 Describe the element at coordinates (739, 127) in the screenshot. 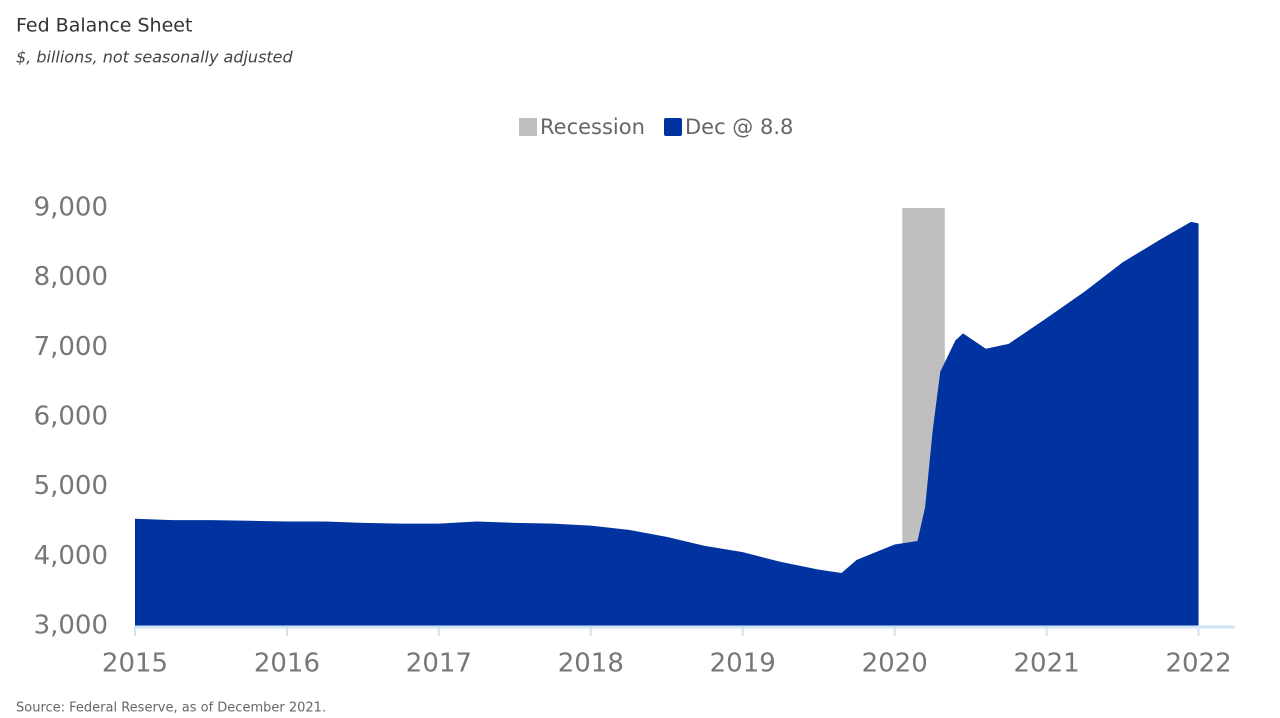

I see `legend-label: Dec @ 8.8` at that location.